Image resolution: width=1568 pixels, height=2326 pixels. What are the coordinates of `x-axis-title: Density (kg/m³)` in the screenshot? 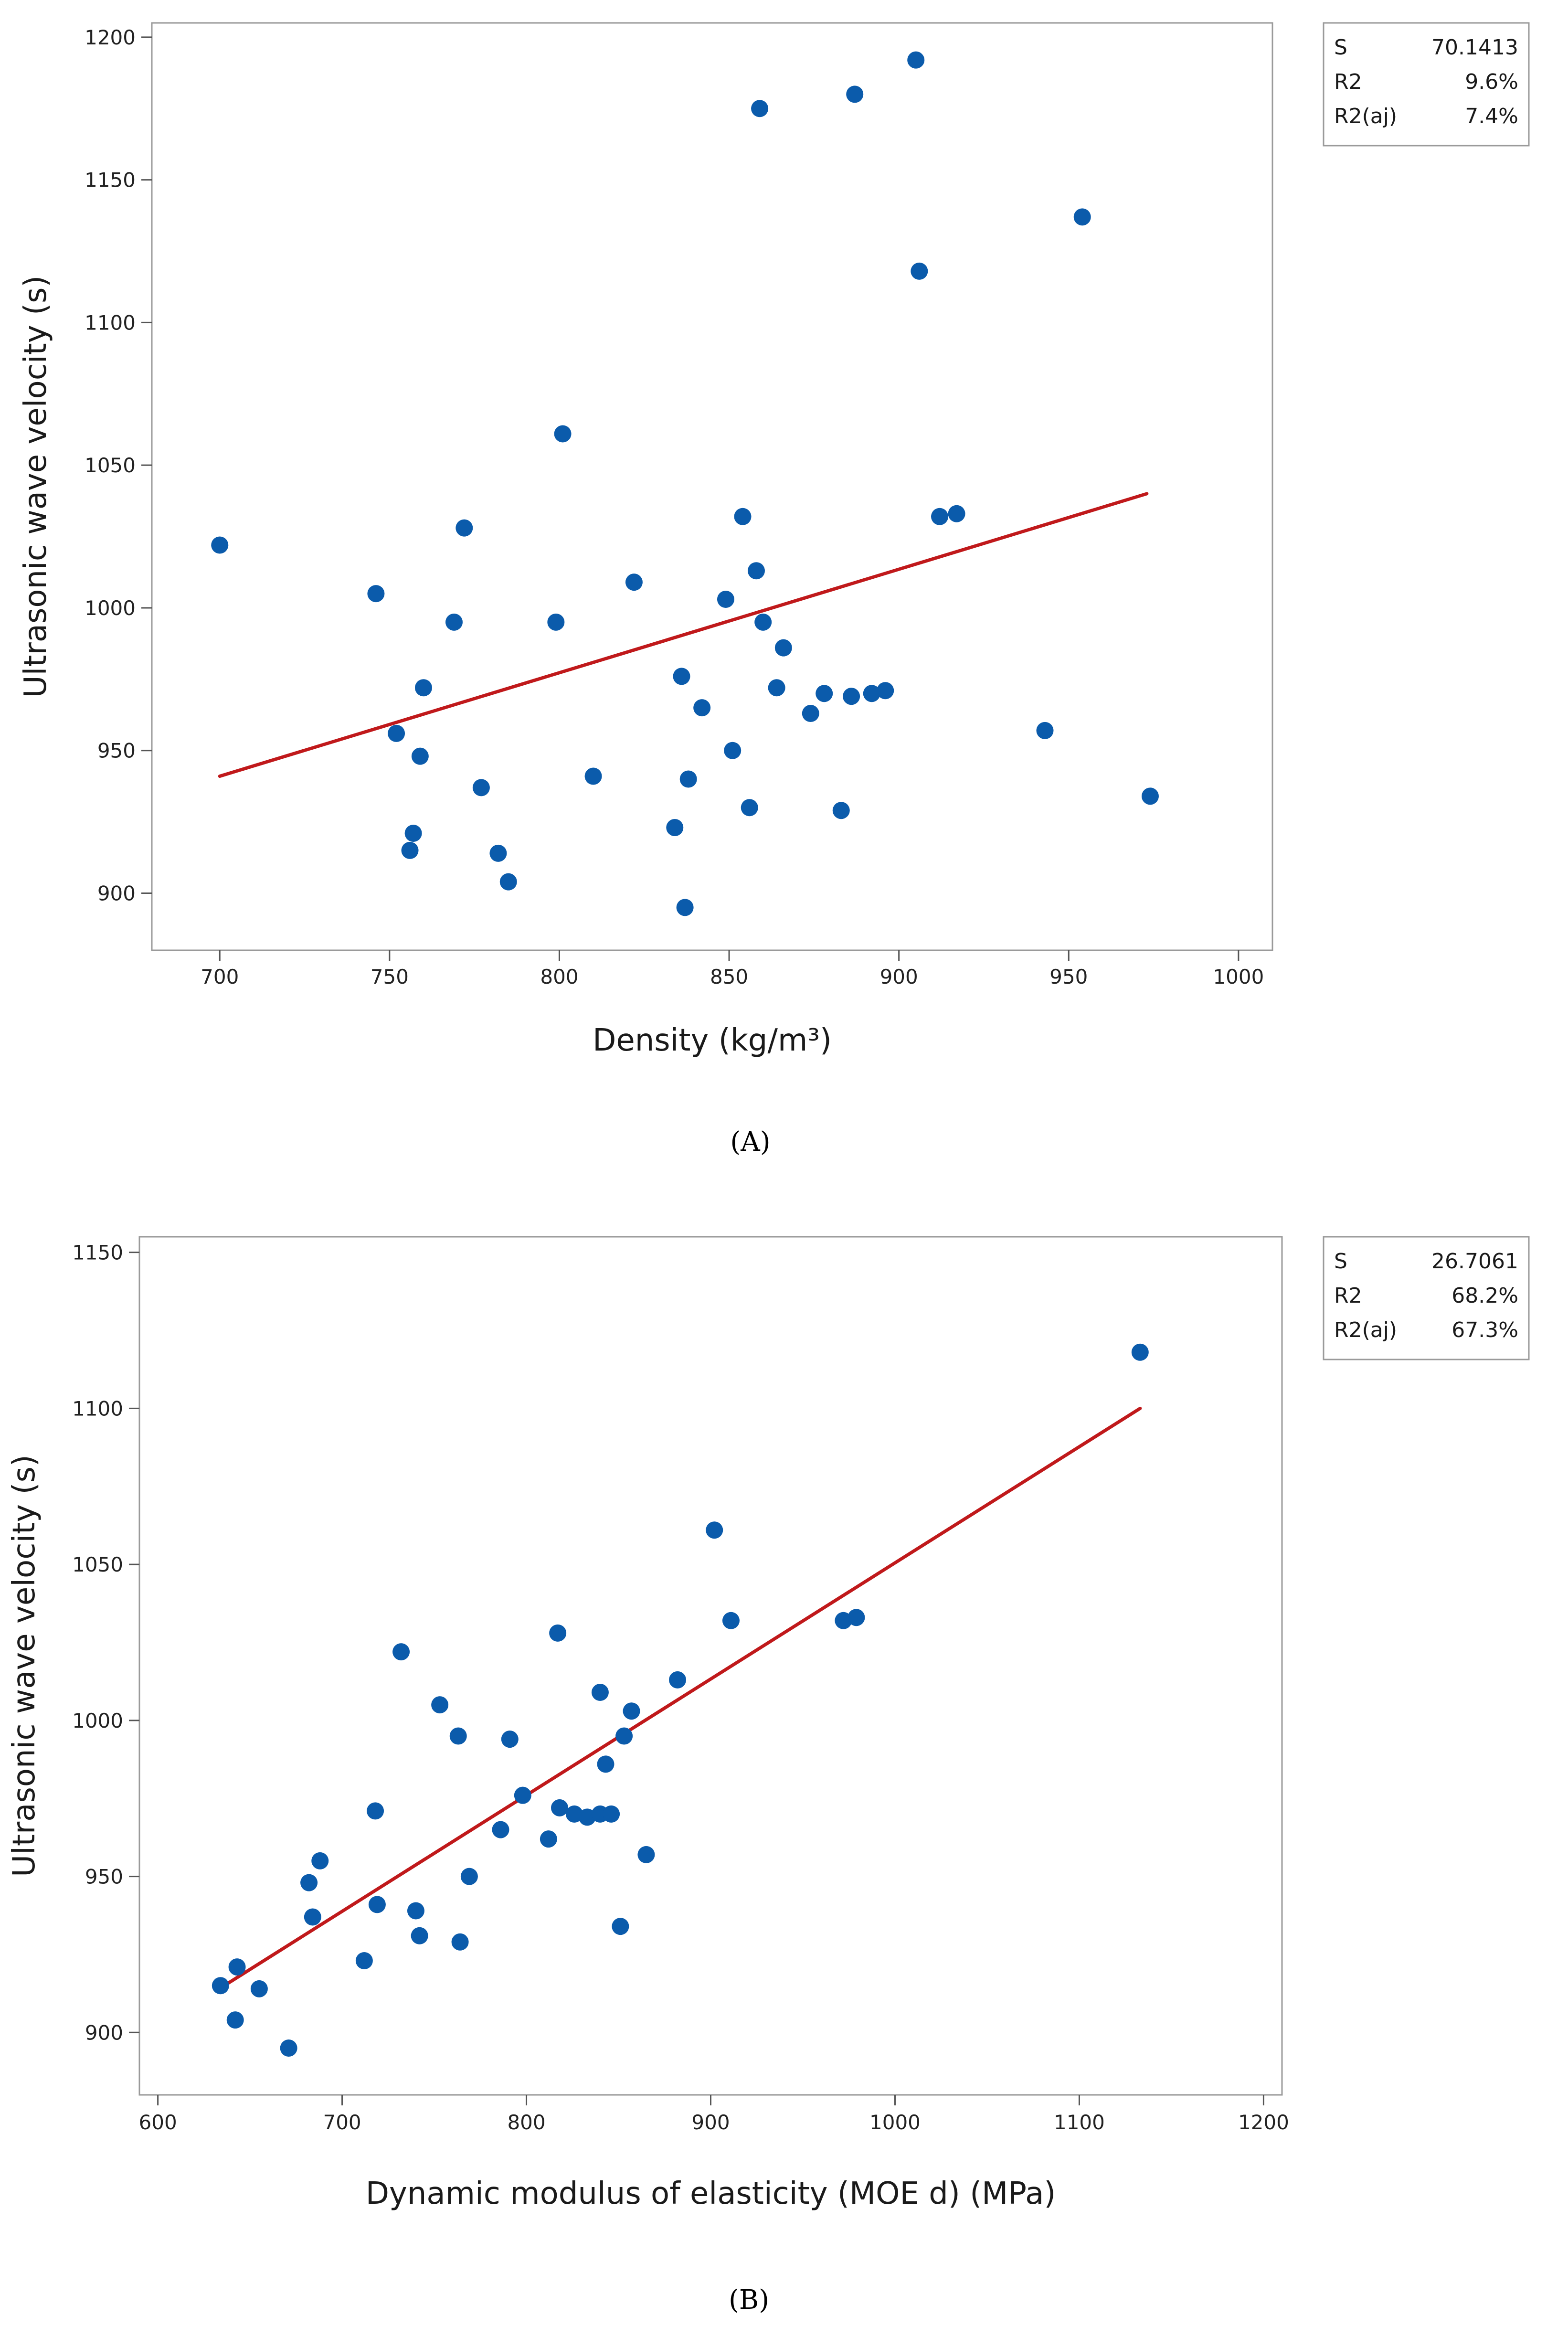 It's located at (712, 1041).